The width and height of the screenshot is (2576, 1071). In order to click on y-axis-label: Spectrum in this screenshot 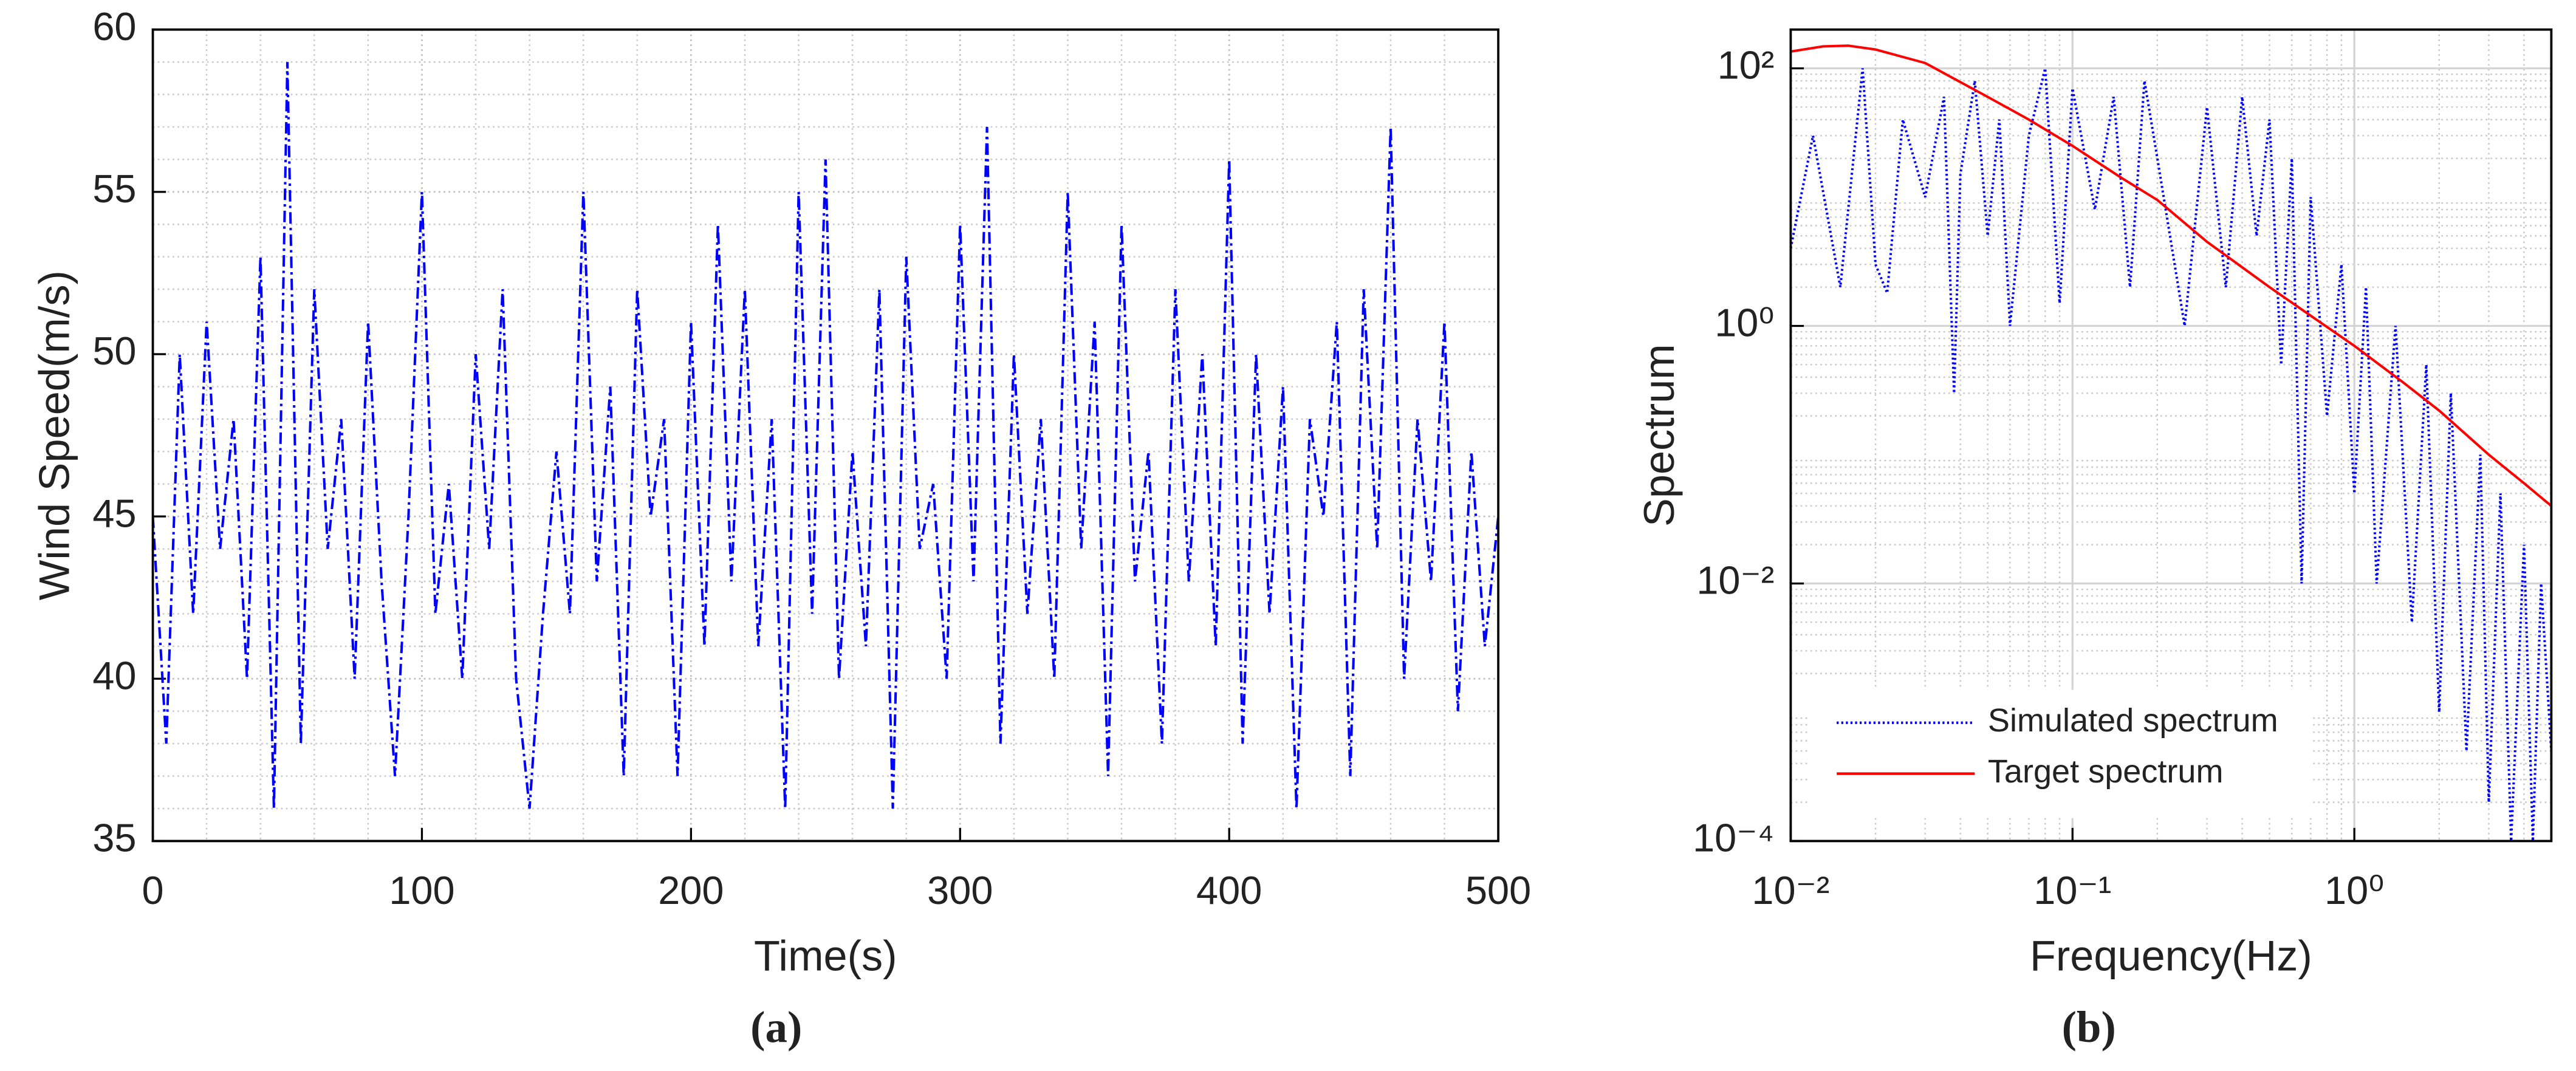, I will do `click(1659, 435)`.